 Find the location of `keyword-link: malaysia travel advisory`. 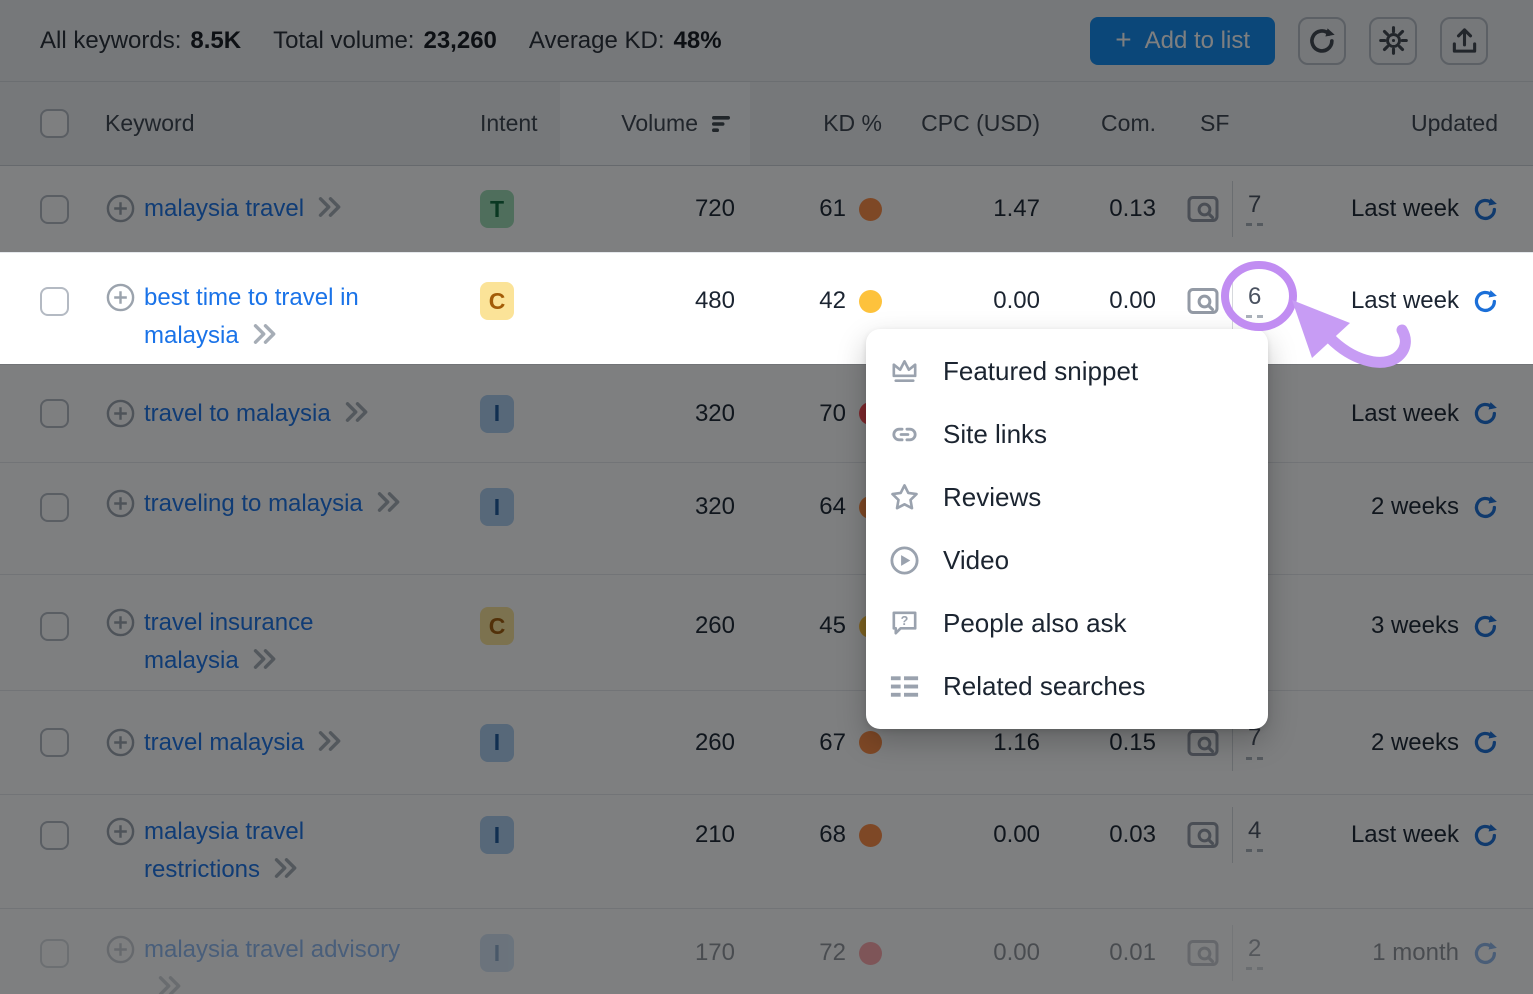

keyword-link: malaysia travel advisory is located at coordinates (272, 949).